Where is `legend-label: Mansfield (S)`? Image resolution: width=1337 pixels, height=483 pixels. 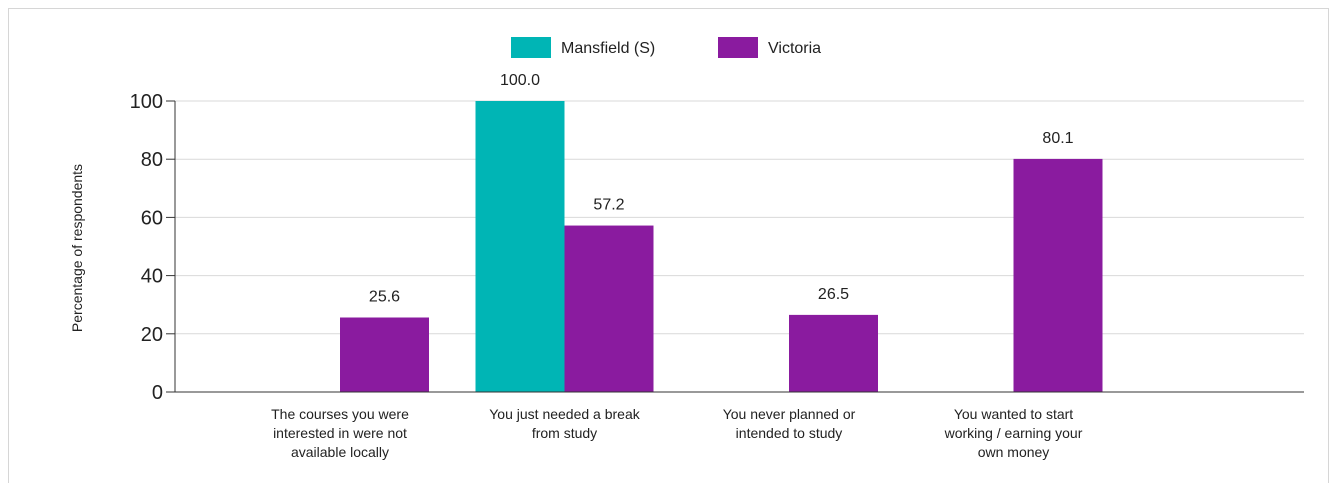 legend-label: Mansfield (S) is located at coordinates (608, 48).